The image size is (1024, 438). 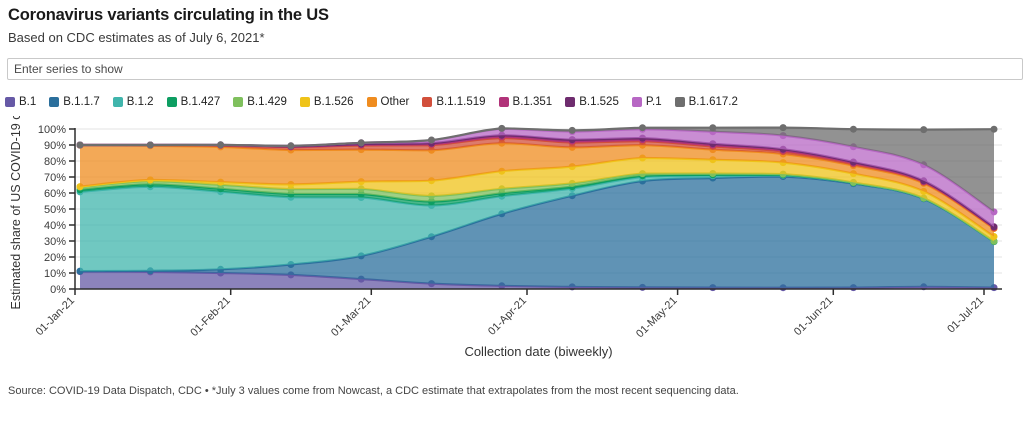 I want to click on legend-item-B.1: B.1, so click(x=20, y=102).